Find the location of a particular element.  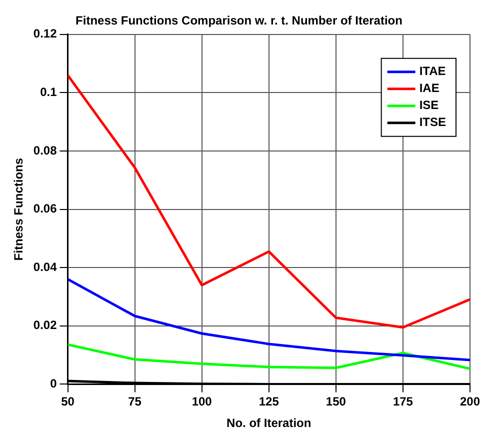

y-tick-label: 0 is located at coordinates (54, 383).